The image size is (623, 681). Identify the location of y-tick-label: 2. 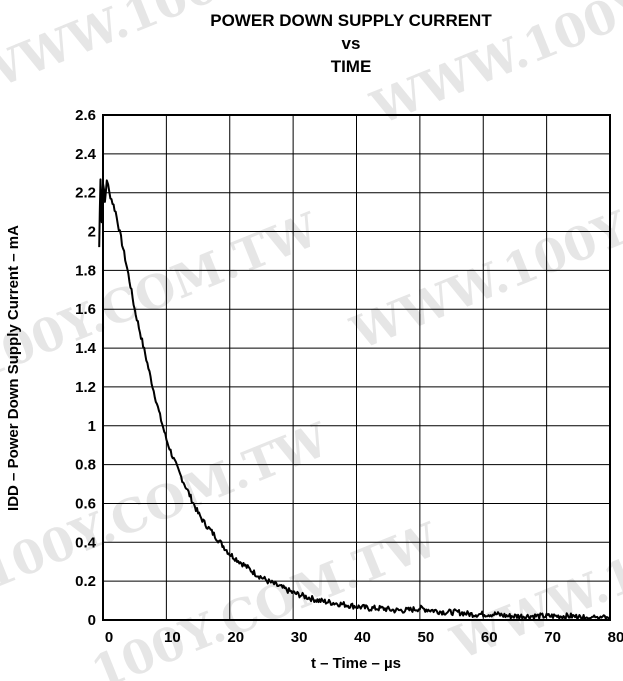
(92, 232).